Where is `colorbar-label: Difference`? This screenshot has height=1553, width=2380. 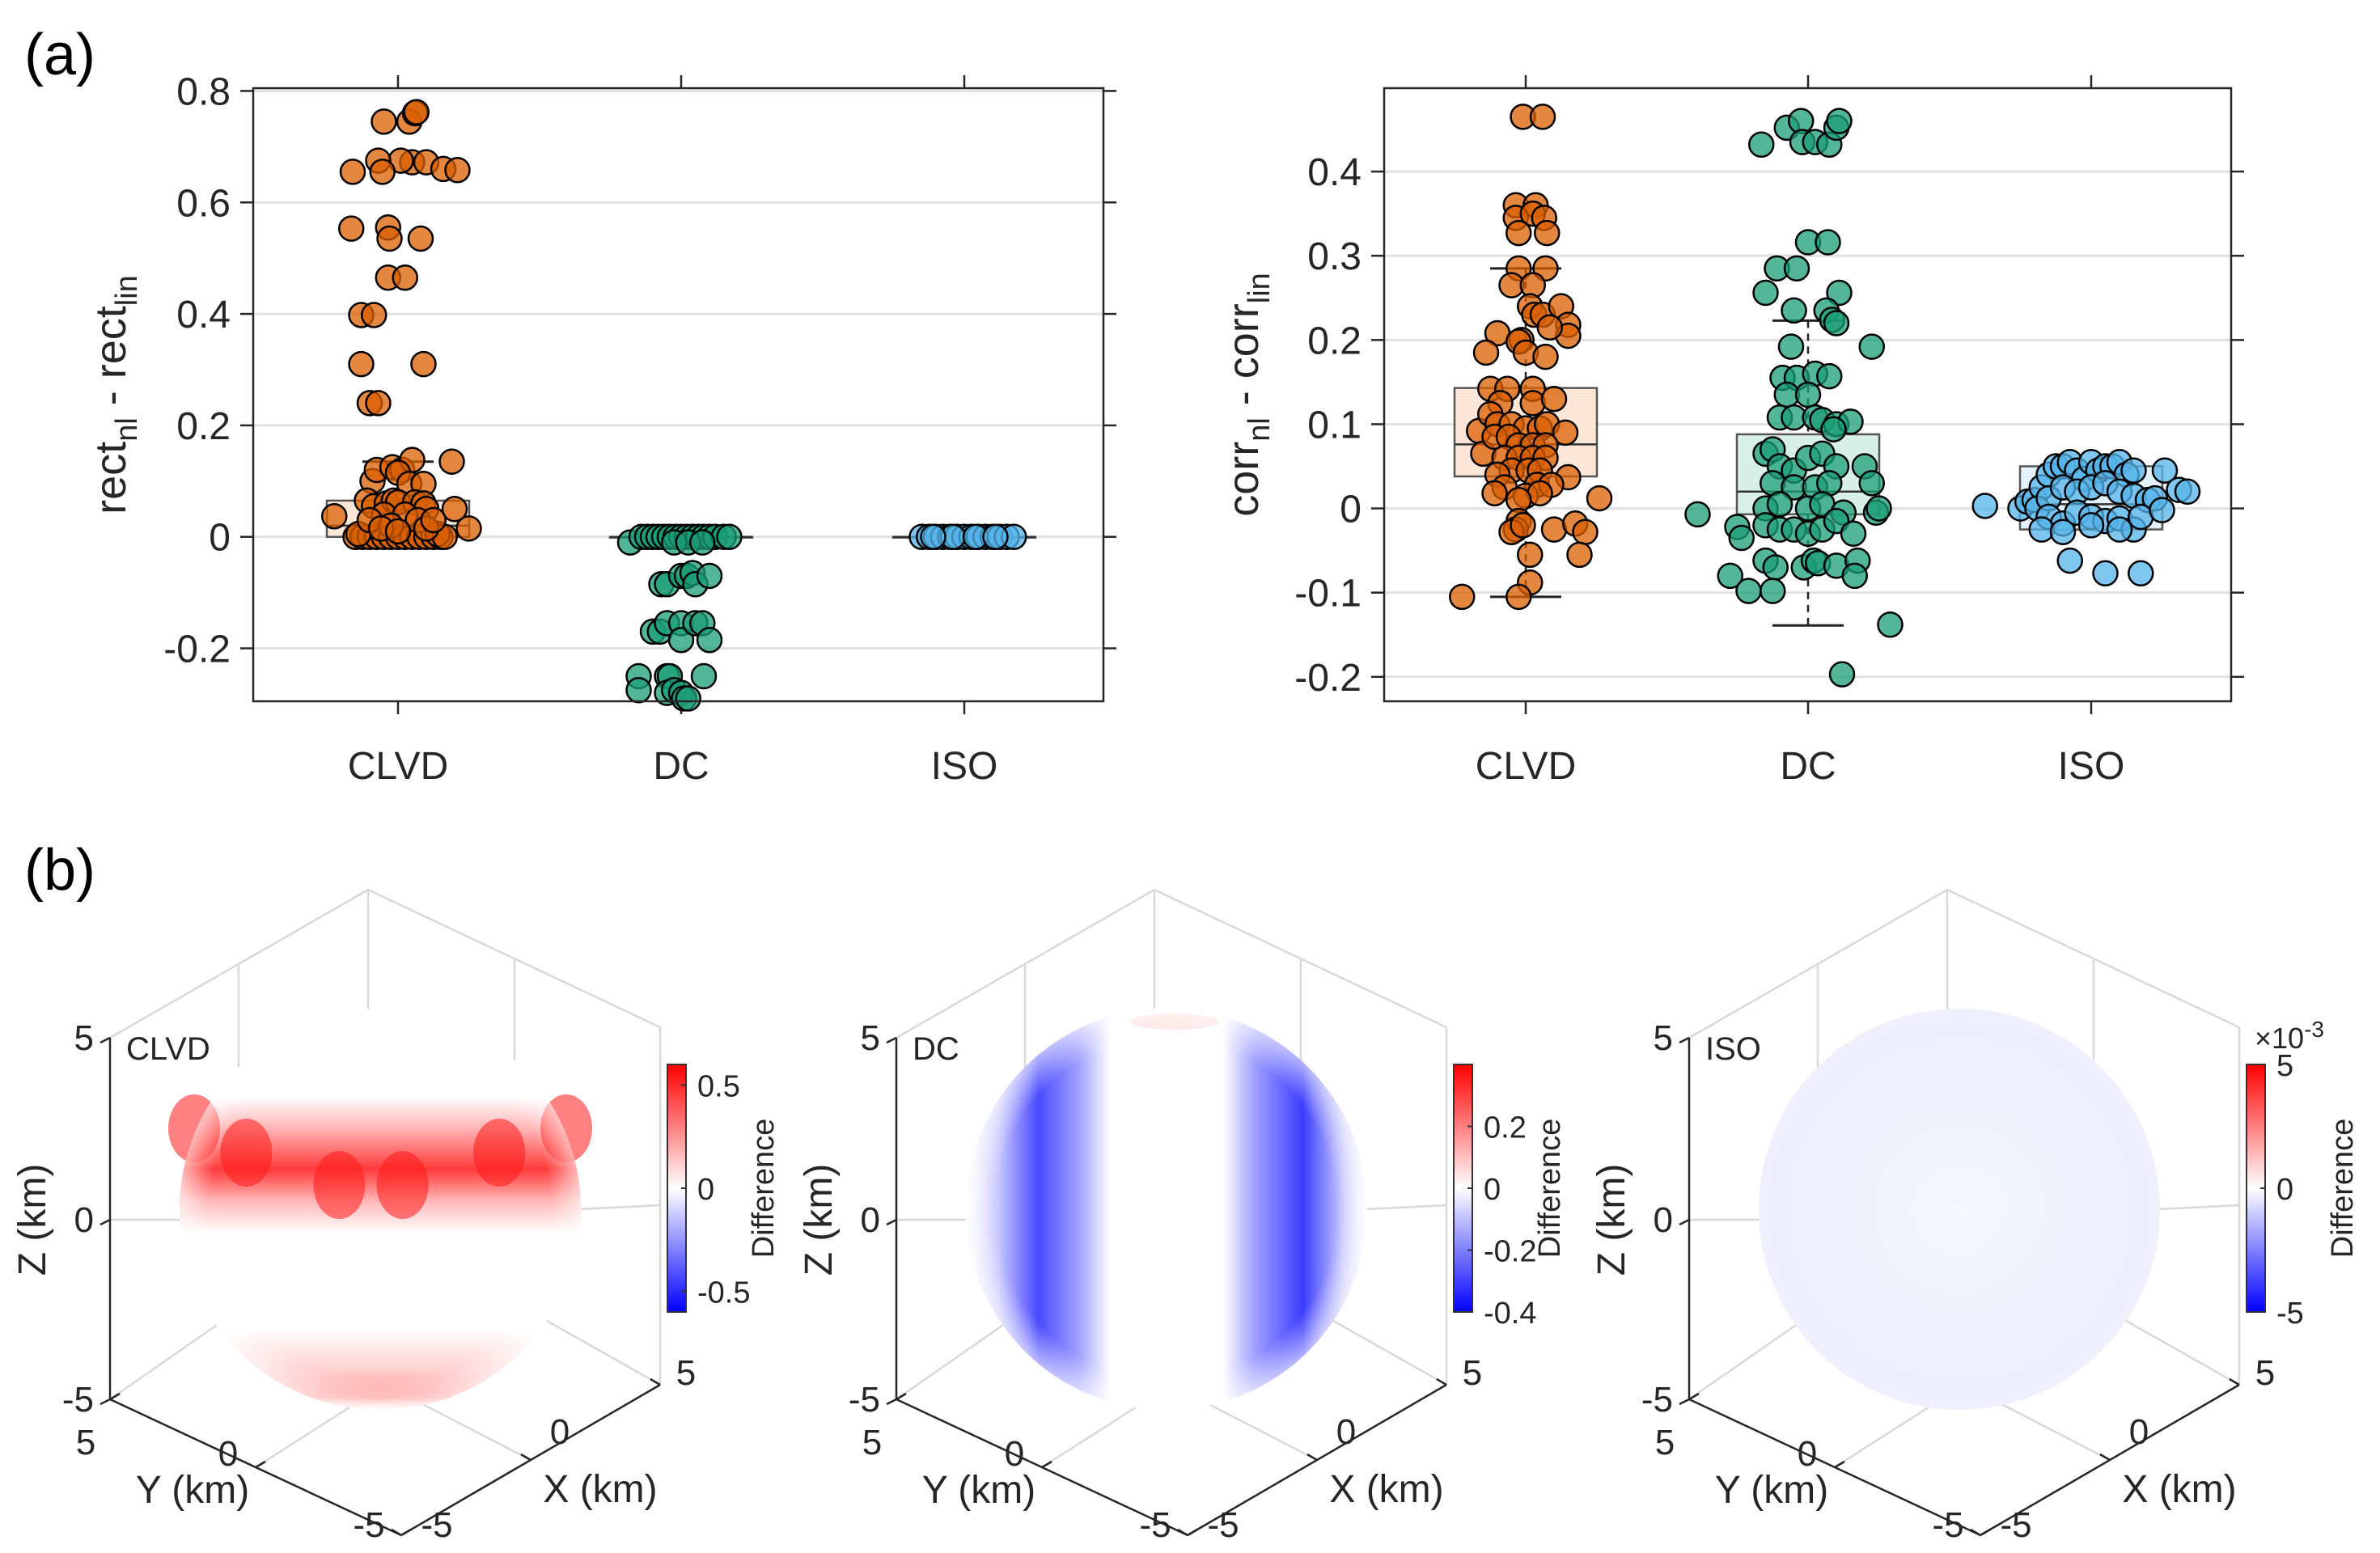 colorbar-label: Difference is located at coordinates (1550, 1189).